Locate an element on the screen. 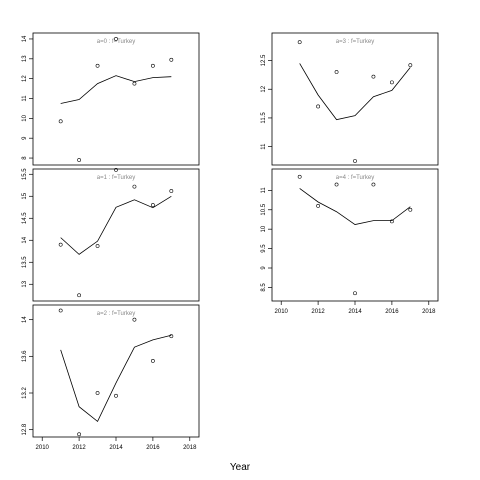 This screenshot has width=480, height=480. y-tick-label: 14.5 is located at coordinates (25, 218).